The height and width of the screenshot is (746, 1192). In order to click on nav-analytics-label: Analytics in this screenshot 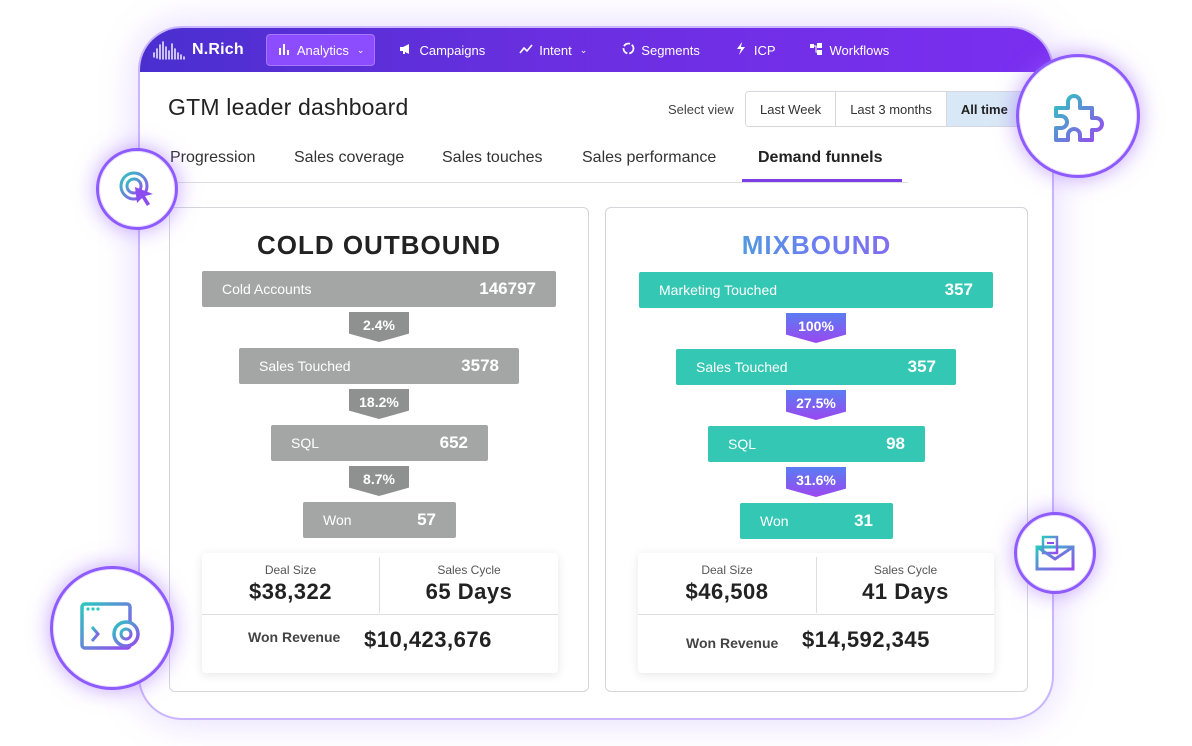, I will do `click(322, 50)`.